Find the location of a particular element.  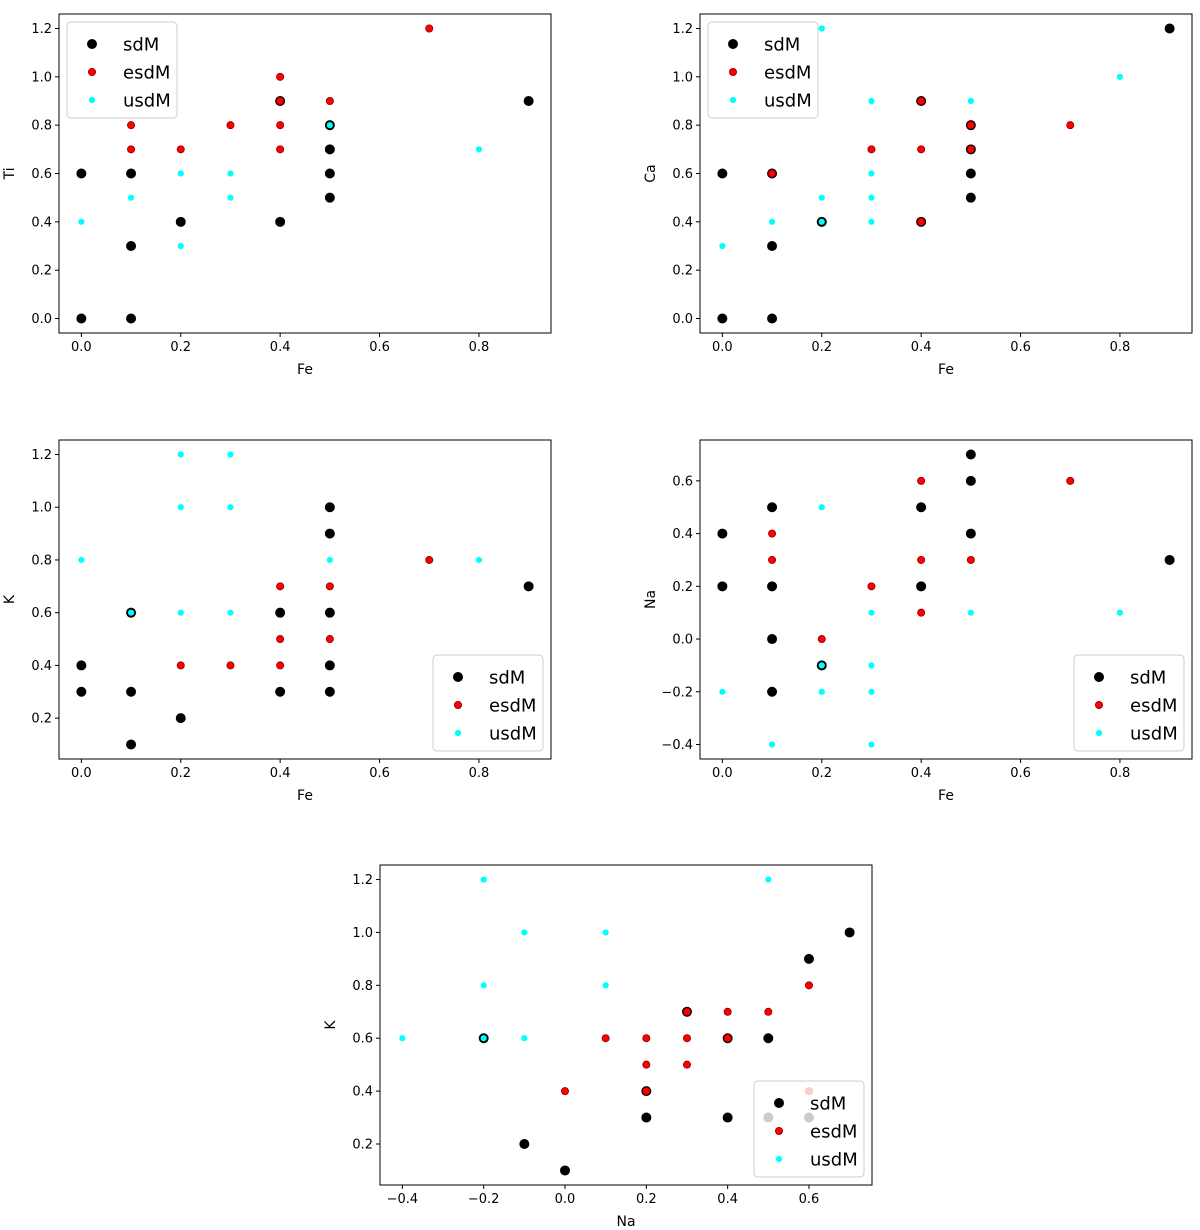

legend-label-esdM: esdM is located at coordinates (787, 73).